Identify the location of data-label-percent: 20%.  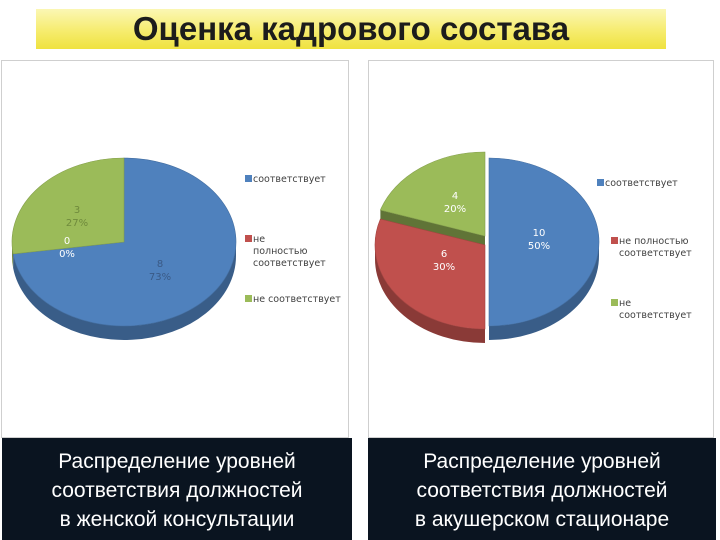
(455, 209).